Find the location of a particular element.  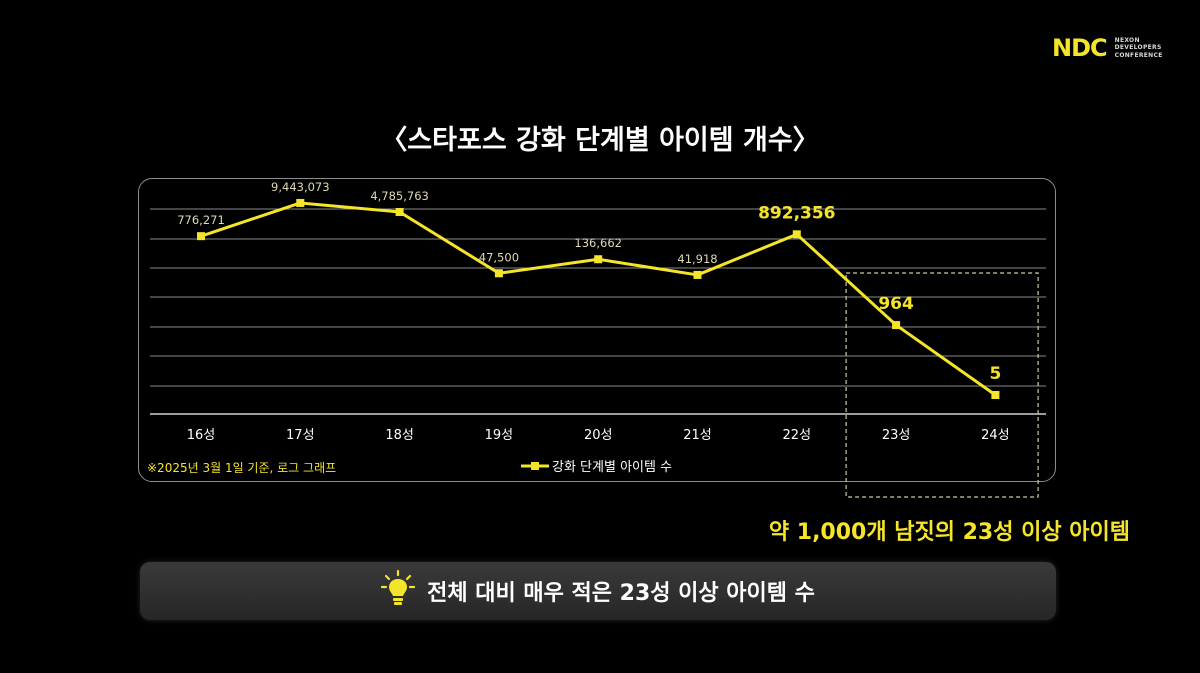

logo-line-2: DEVELOPERS is located at coordinates (1138, 48).